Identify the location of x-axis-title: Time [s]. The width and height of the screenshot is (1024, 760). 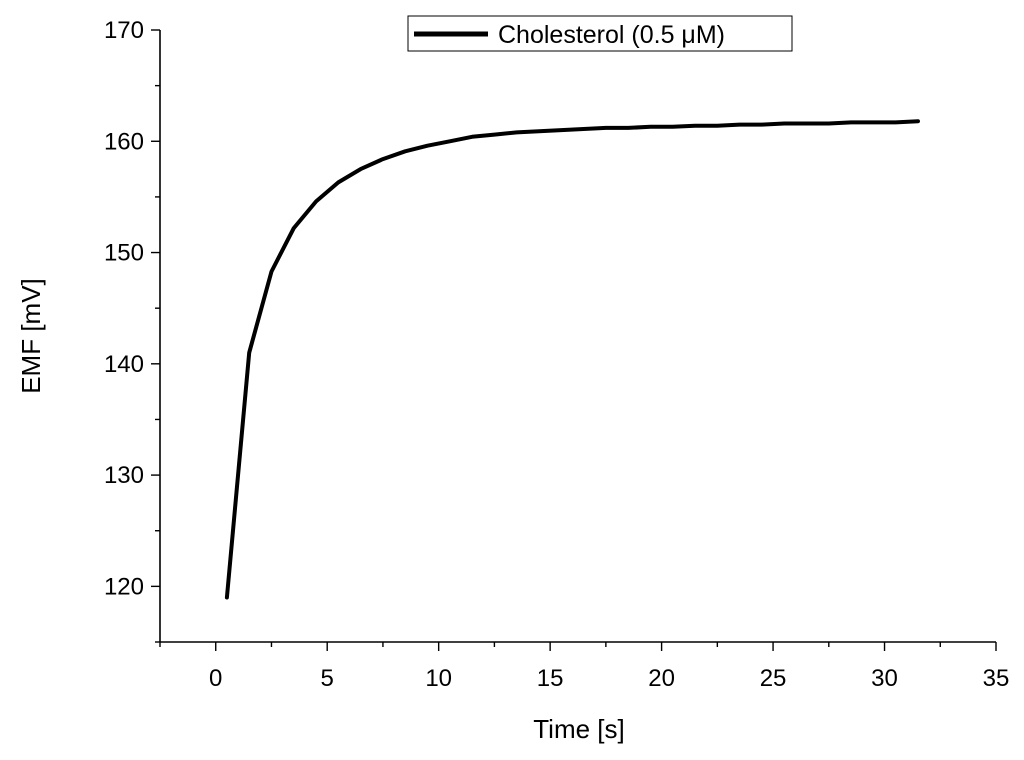
(578, 729).